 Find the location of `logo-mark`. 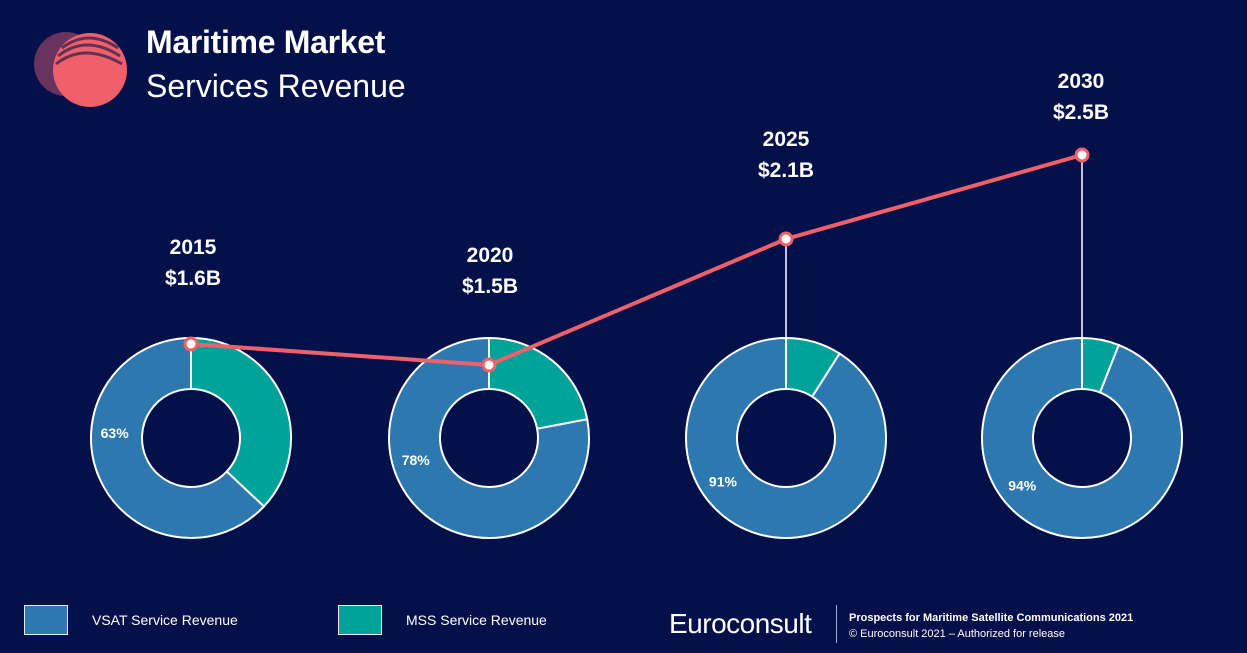

logo-mark is located at coordinates (80, 69).